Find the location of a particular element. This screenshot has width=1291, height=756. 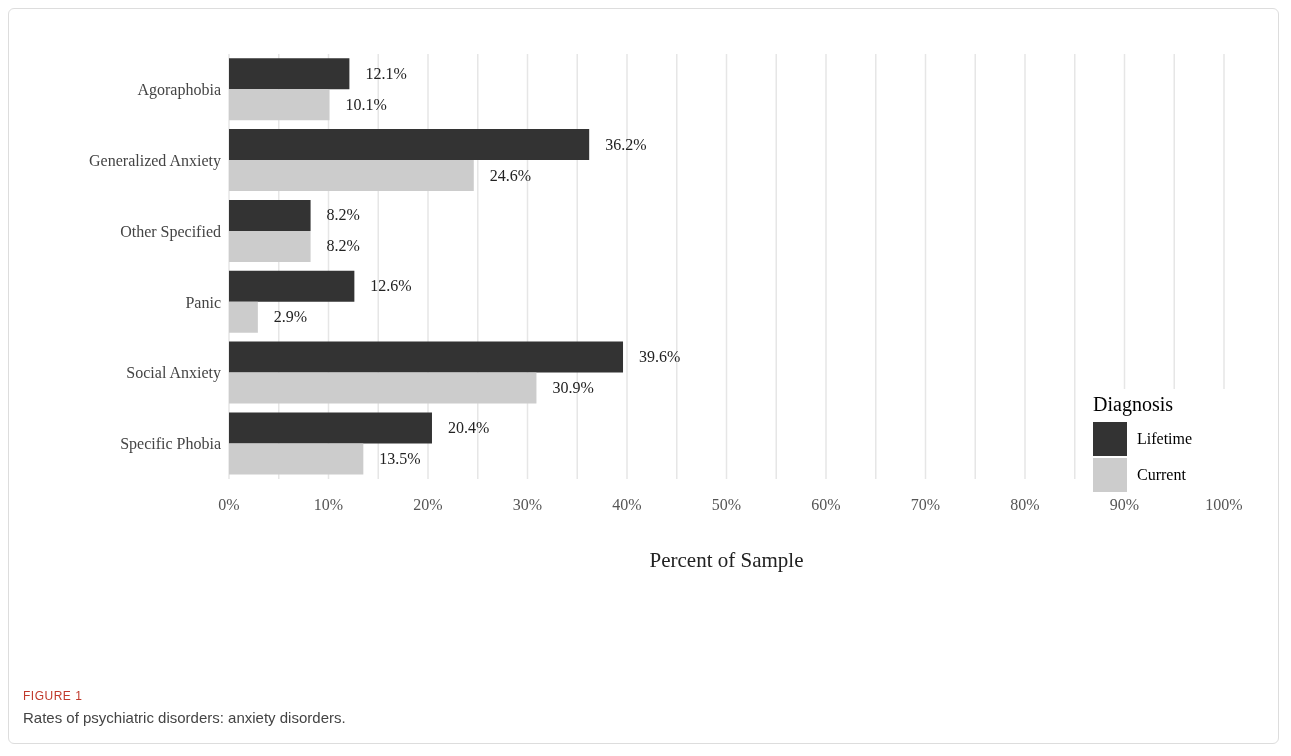

legend-label: Lifetime is located at coordinates (1165, 439).